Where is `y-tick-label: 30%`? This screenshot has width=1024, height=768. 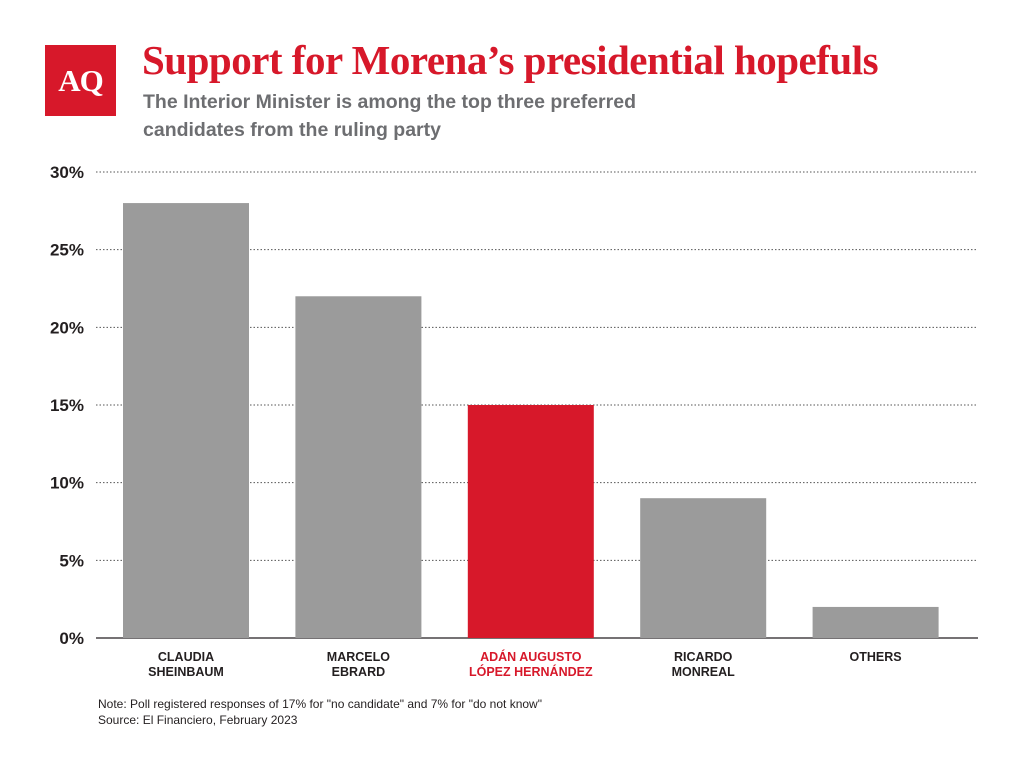 y-tick-label: 30% is located at coordinates (67, 172).